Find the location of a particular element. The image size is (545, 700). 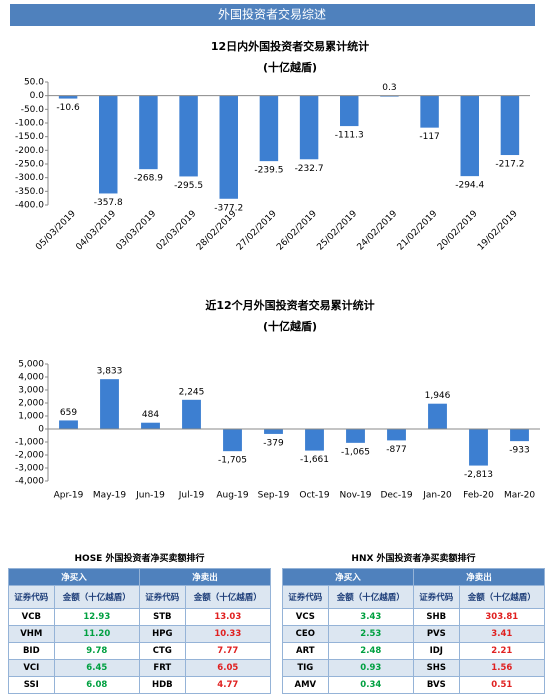

value-label: 1,946 is located at coordinates (438, 396).